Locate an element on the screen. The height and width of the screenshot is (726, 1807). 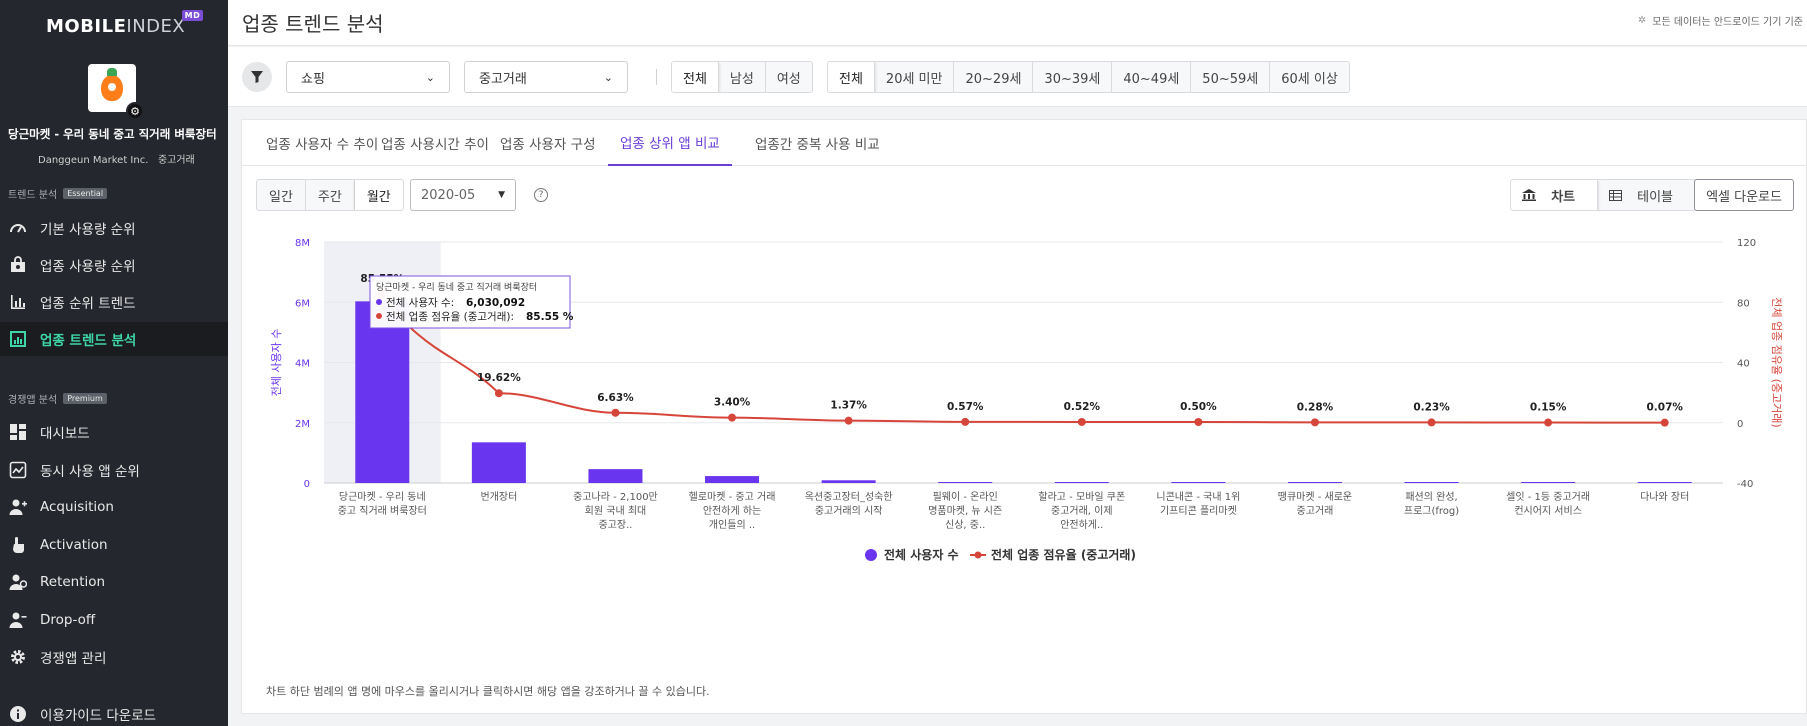
age-option-5: 50~59세 is located at coordinates (1231, 77).